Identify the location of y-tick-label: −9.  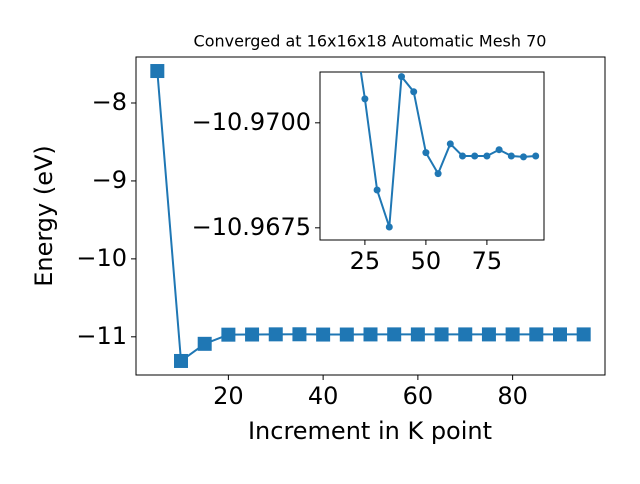
(109, 180).